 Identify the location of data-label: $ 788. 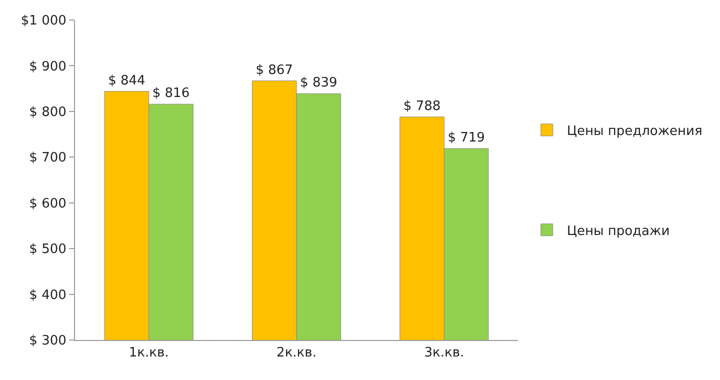
(422, 106).